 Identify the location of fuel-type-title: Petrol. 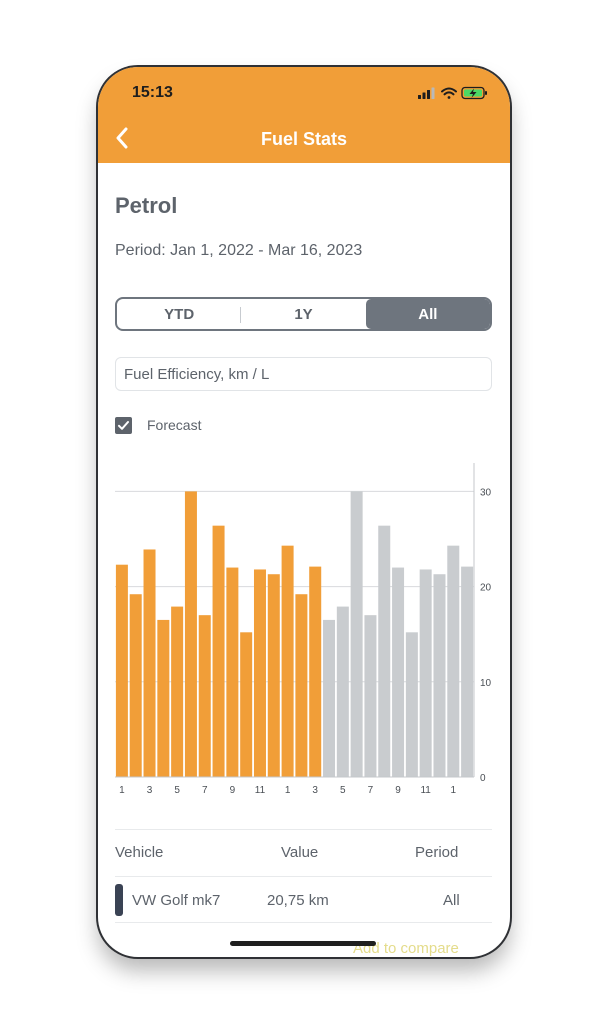
(146, 205).